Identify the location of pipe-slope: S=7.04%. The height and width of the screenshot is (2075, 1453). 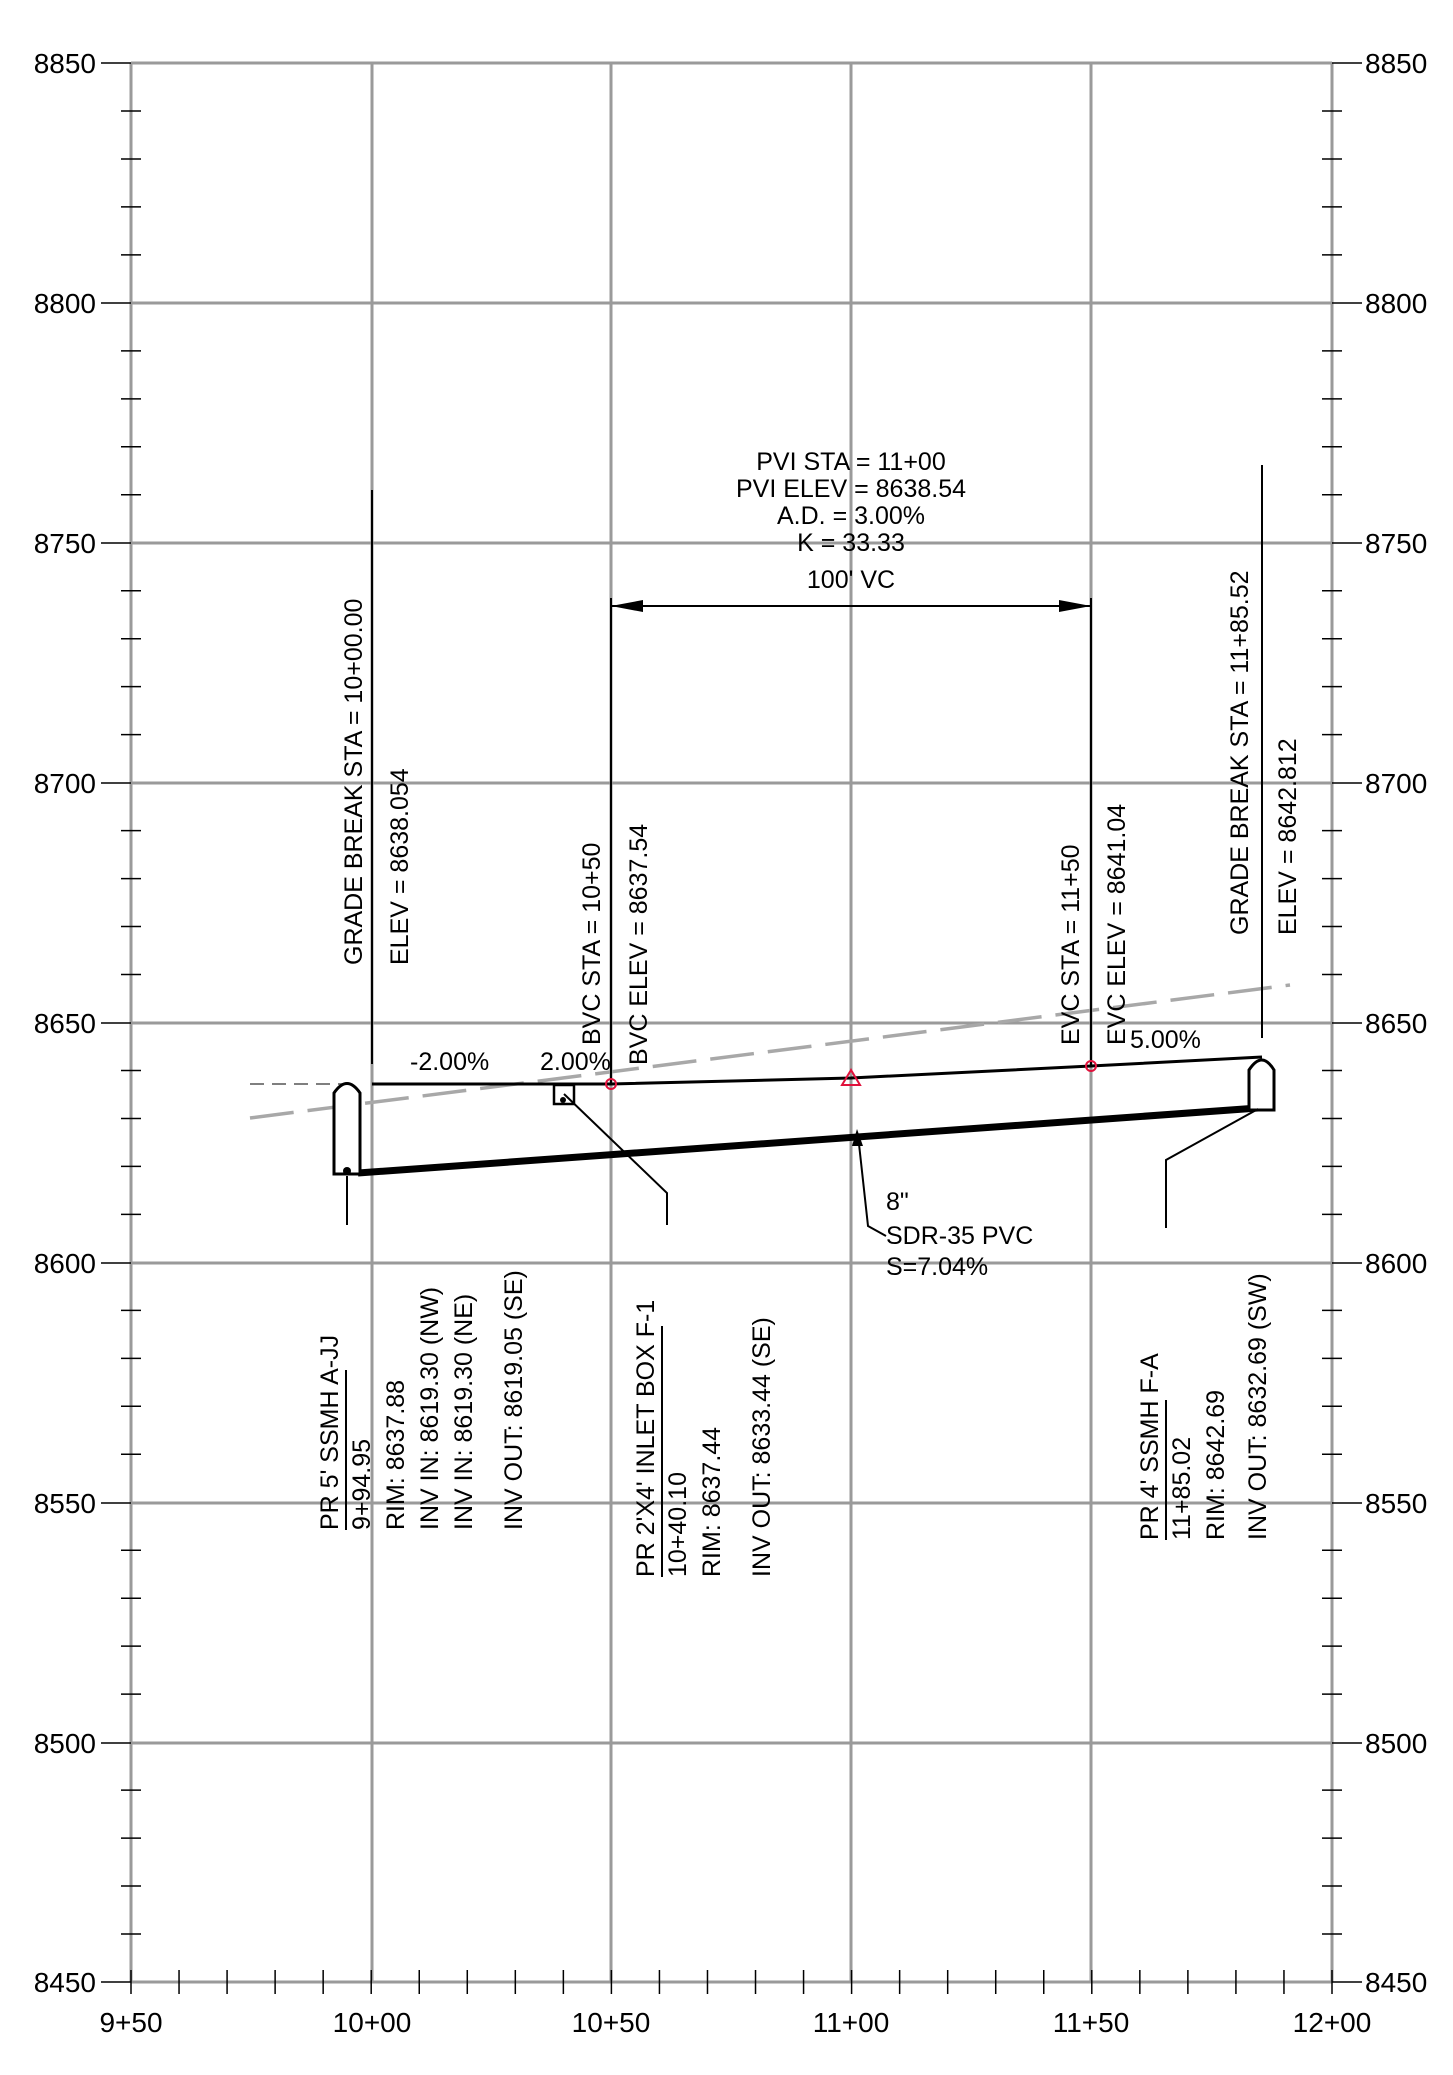
(937, 1267).